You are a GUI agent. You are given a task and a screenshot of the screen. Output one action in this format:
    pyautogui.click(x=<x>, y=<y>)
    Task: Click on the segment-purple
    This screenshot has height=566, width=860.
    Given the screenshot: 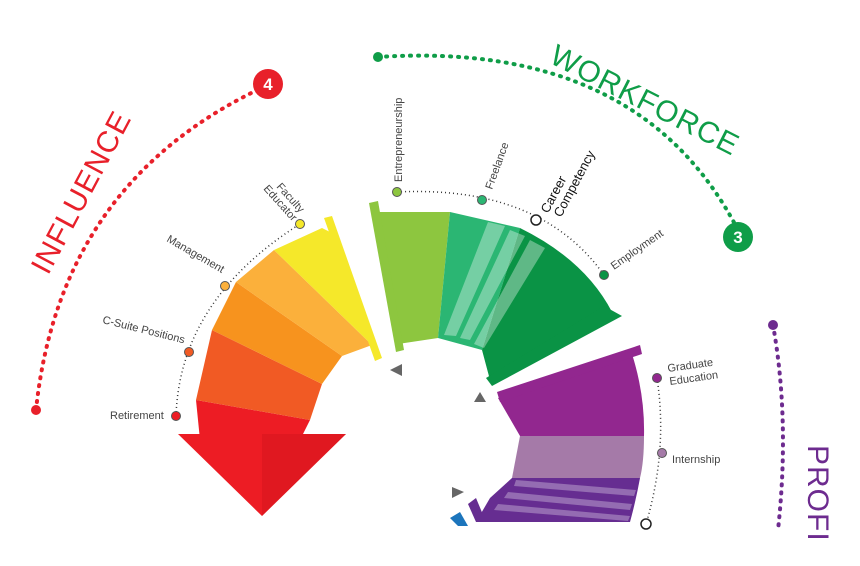 What is the action you would take?
    pyautogui.click(x=571, y=395)
    